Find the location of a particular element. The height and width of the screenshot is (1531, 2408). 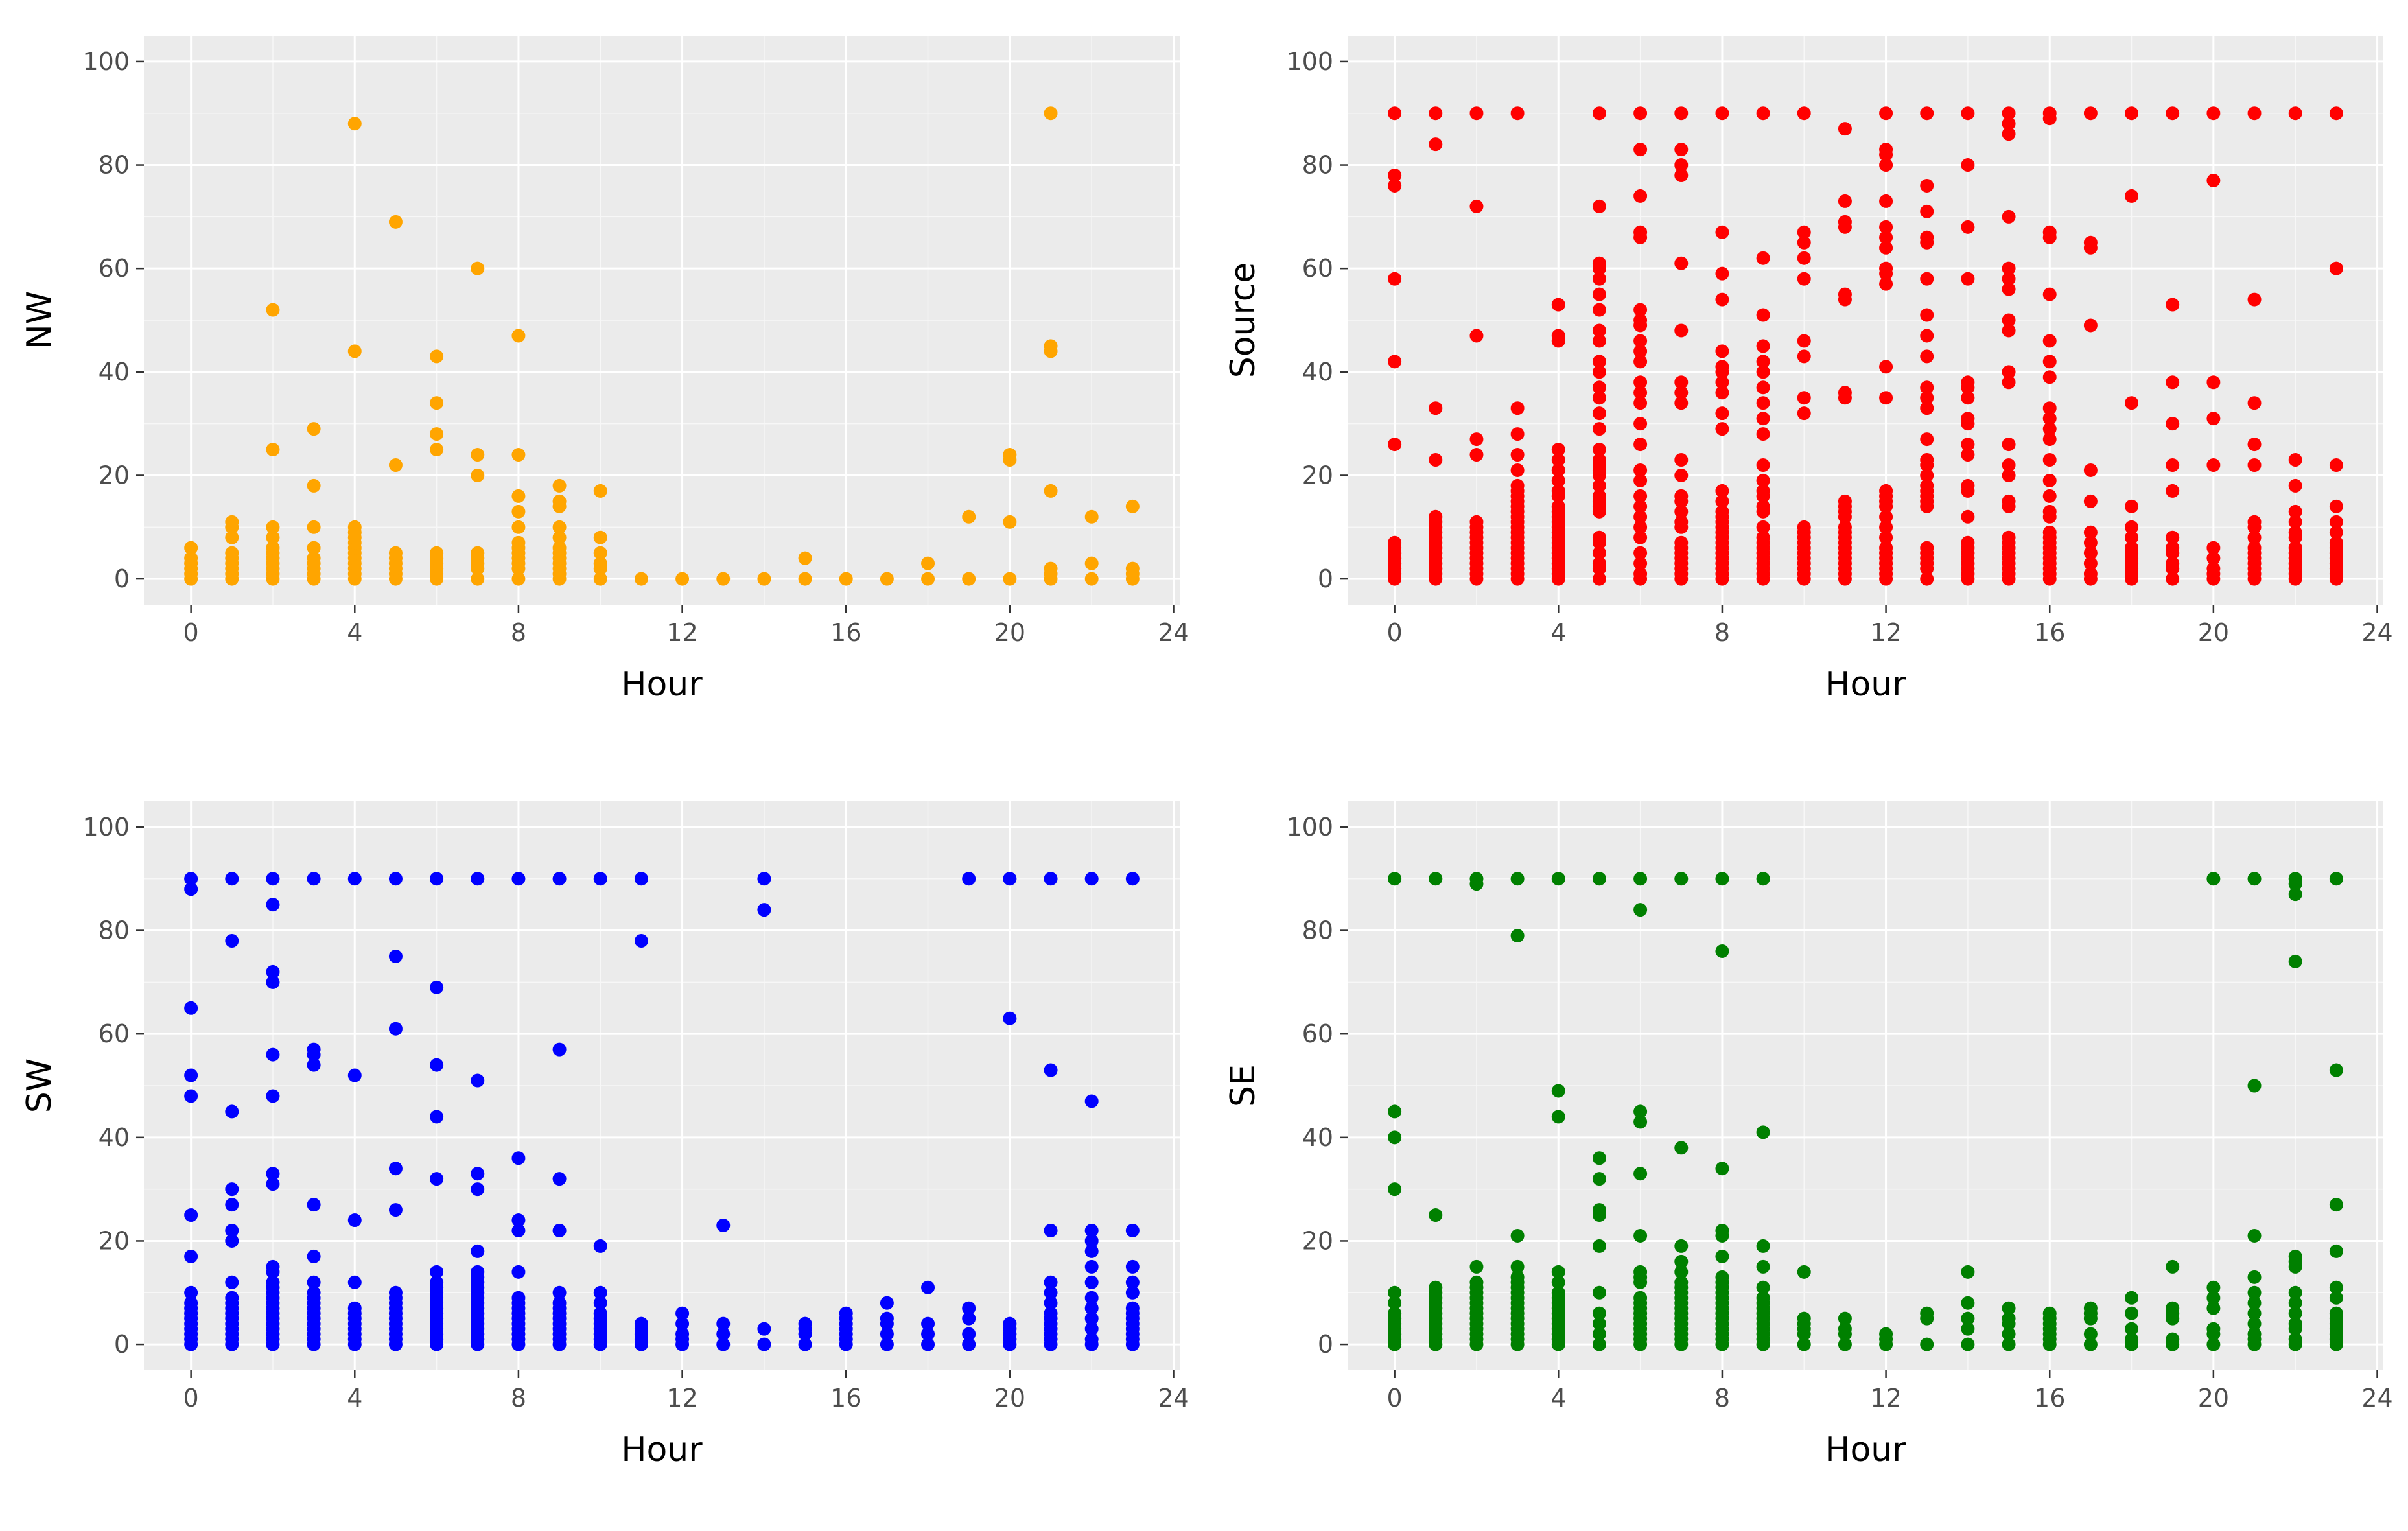

y-axis-title: NW is located at coordinates (39, 320).